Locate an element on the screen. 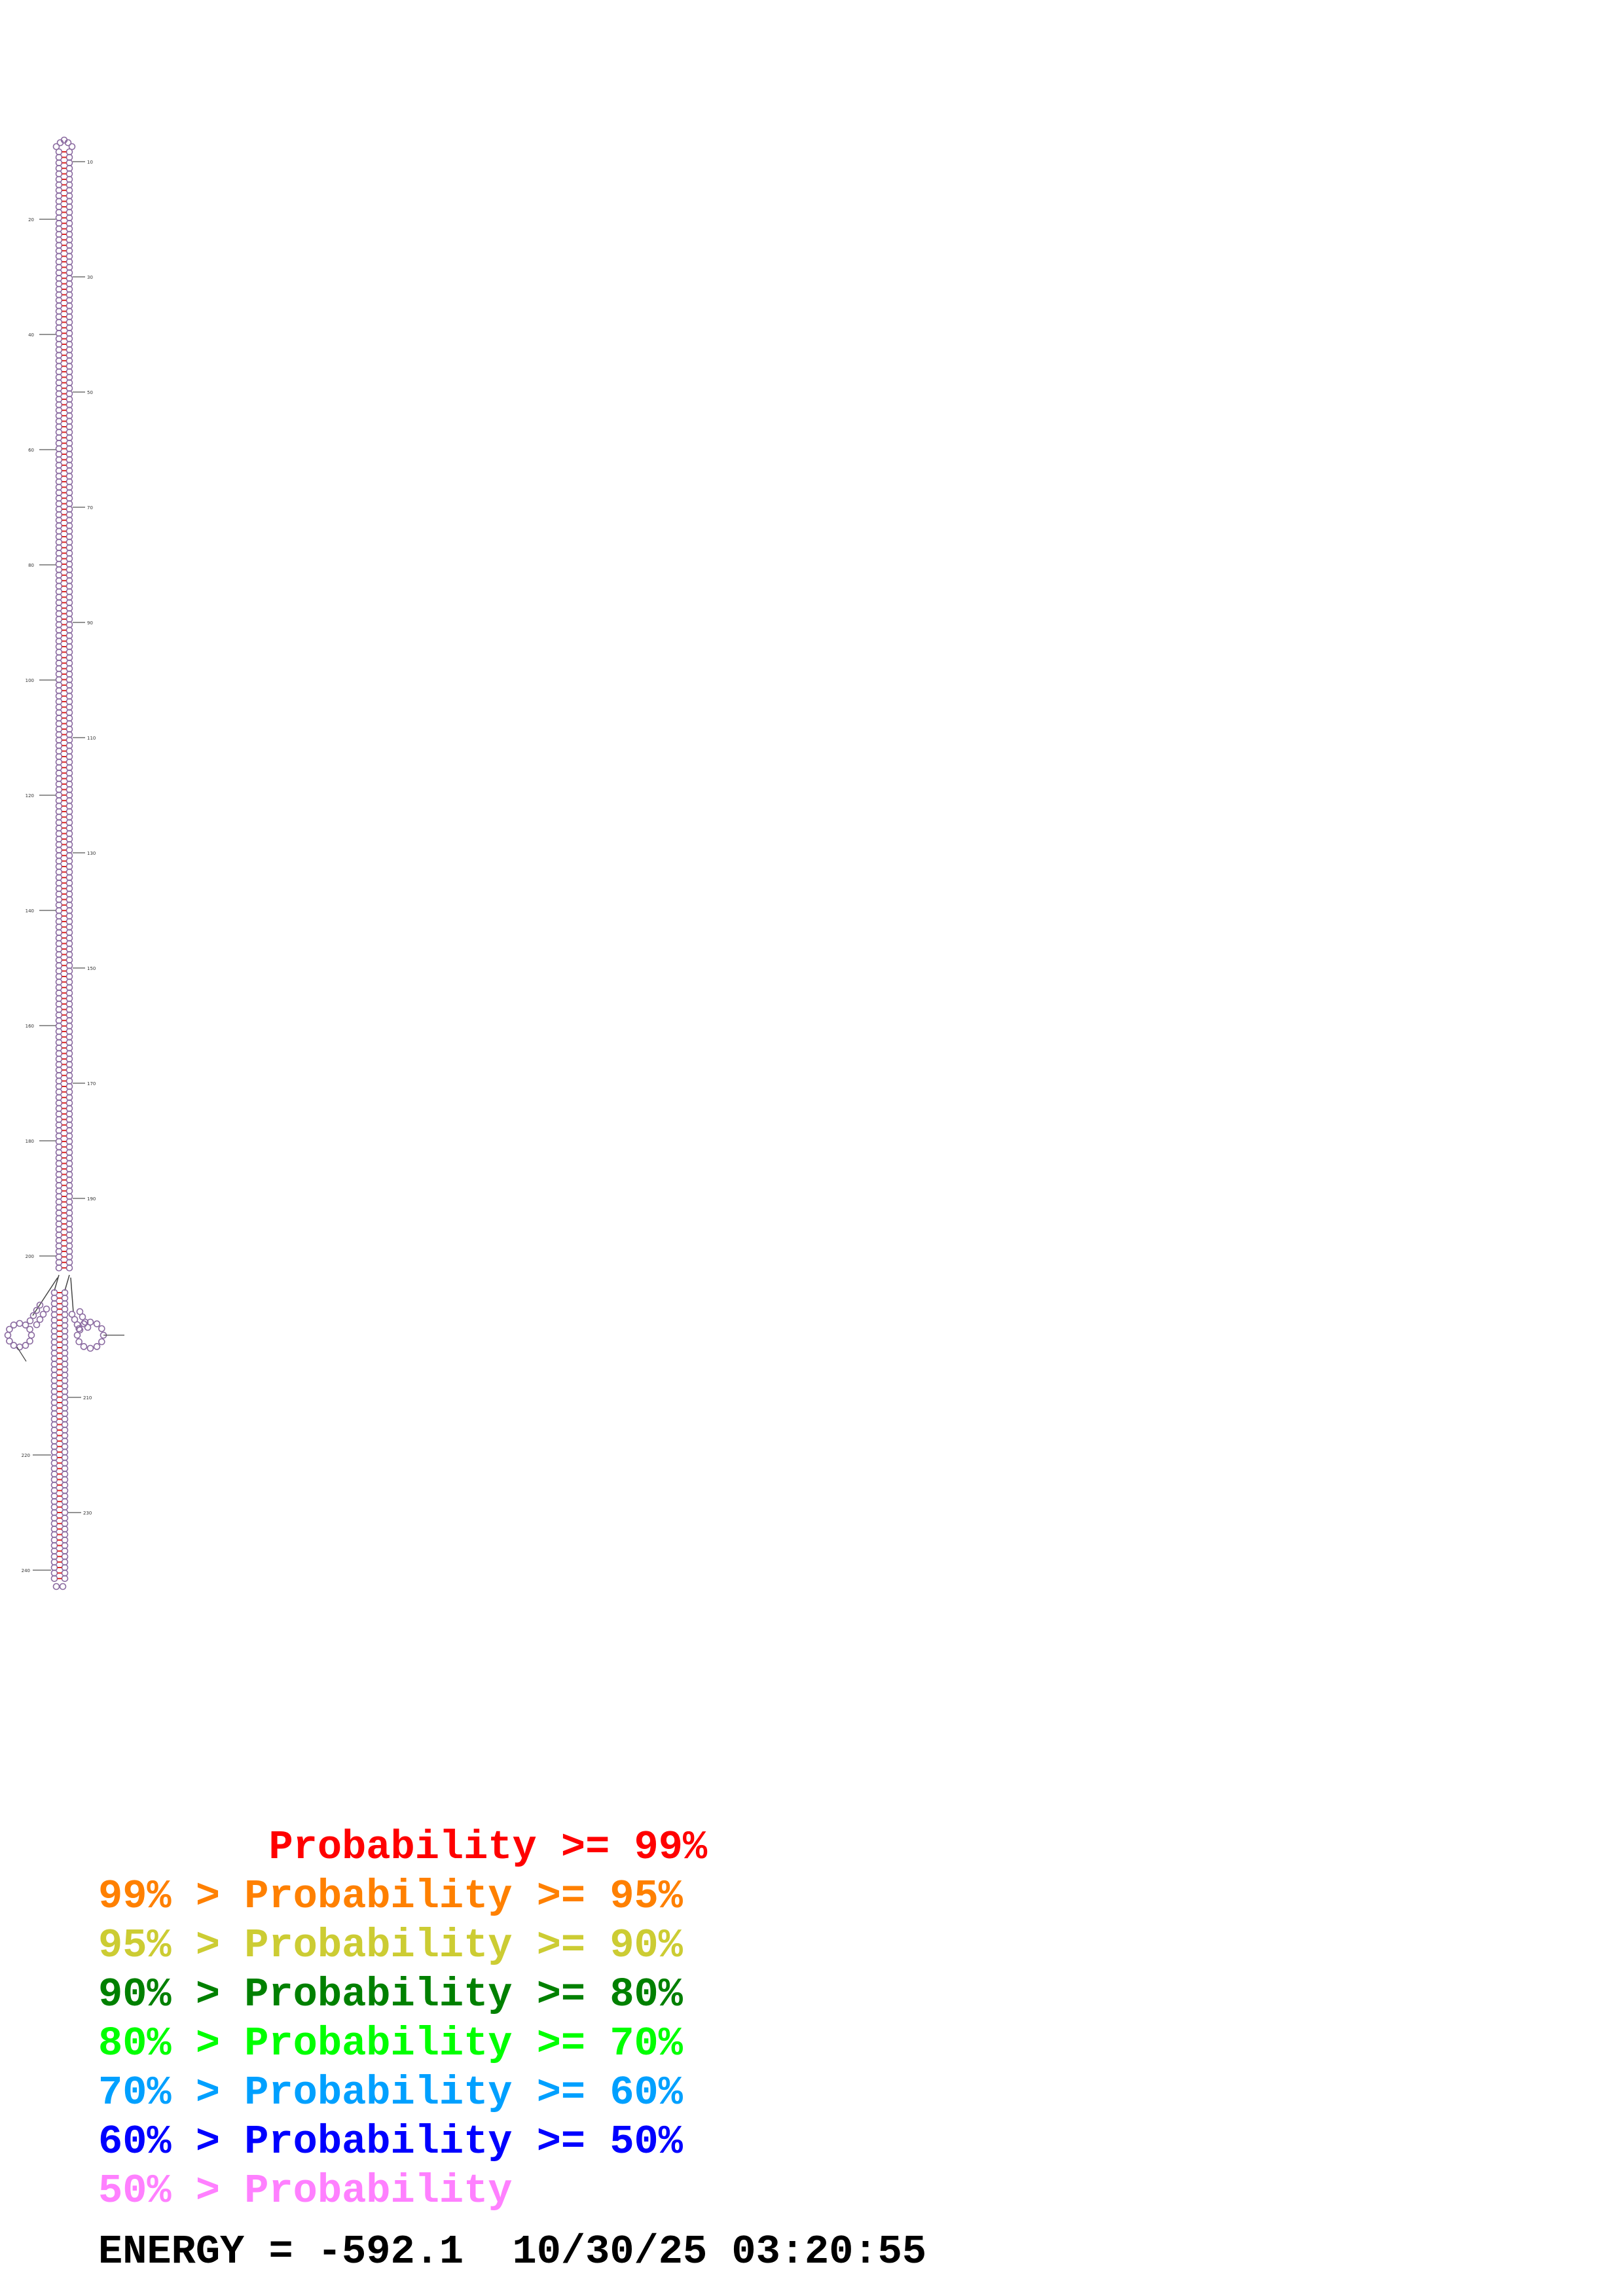 Image resolution: width=1623 pixels, height=2296 pixels. legend-item: 95% > Probability >= 90% is located at coordinates (402, 1946).